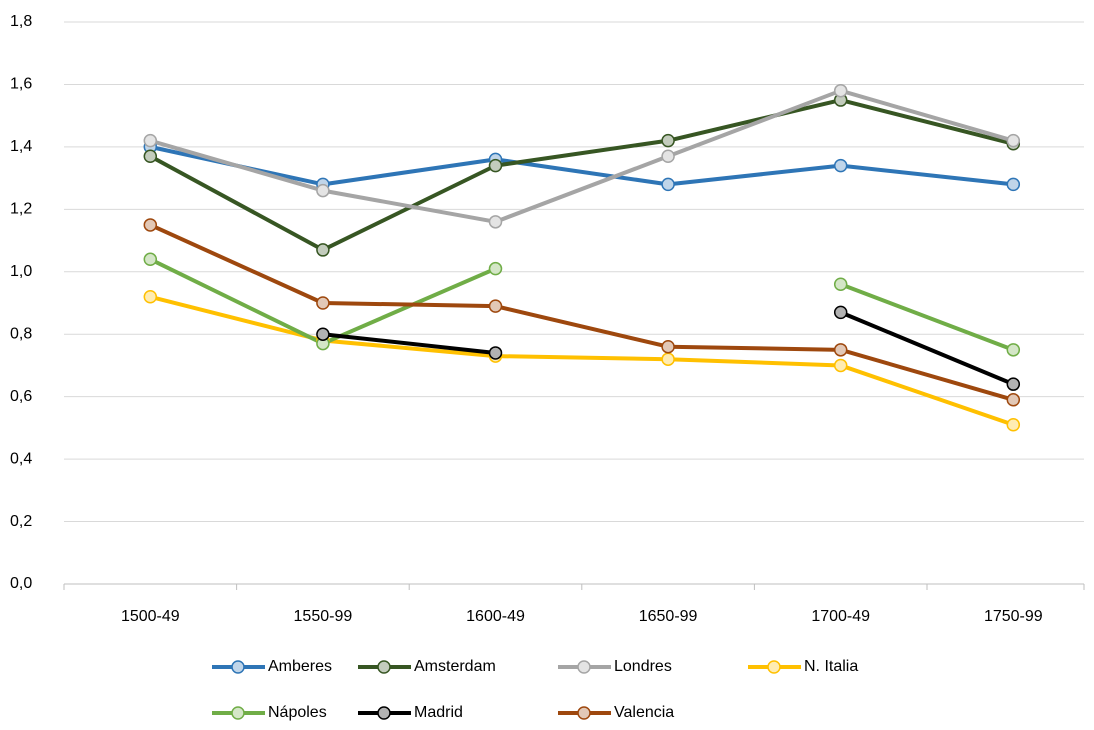  What do you see at coordinates (21, 209) in the screenshot?
I see `y-tick-label: 1,2` at bounding box center [21, 209].